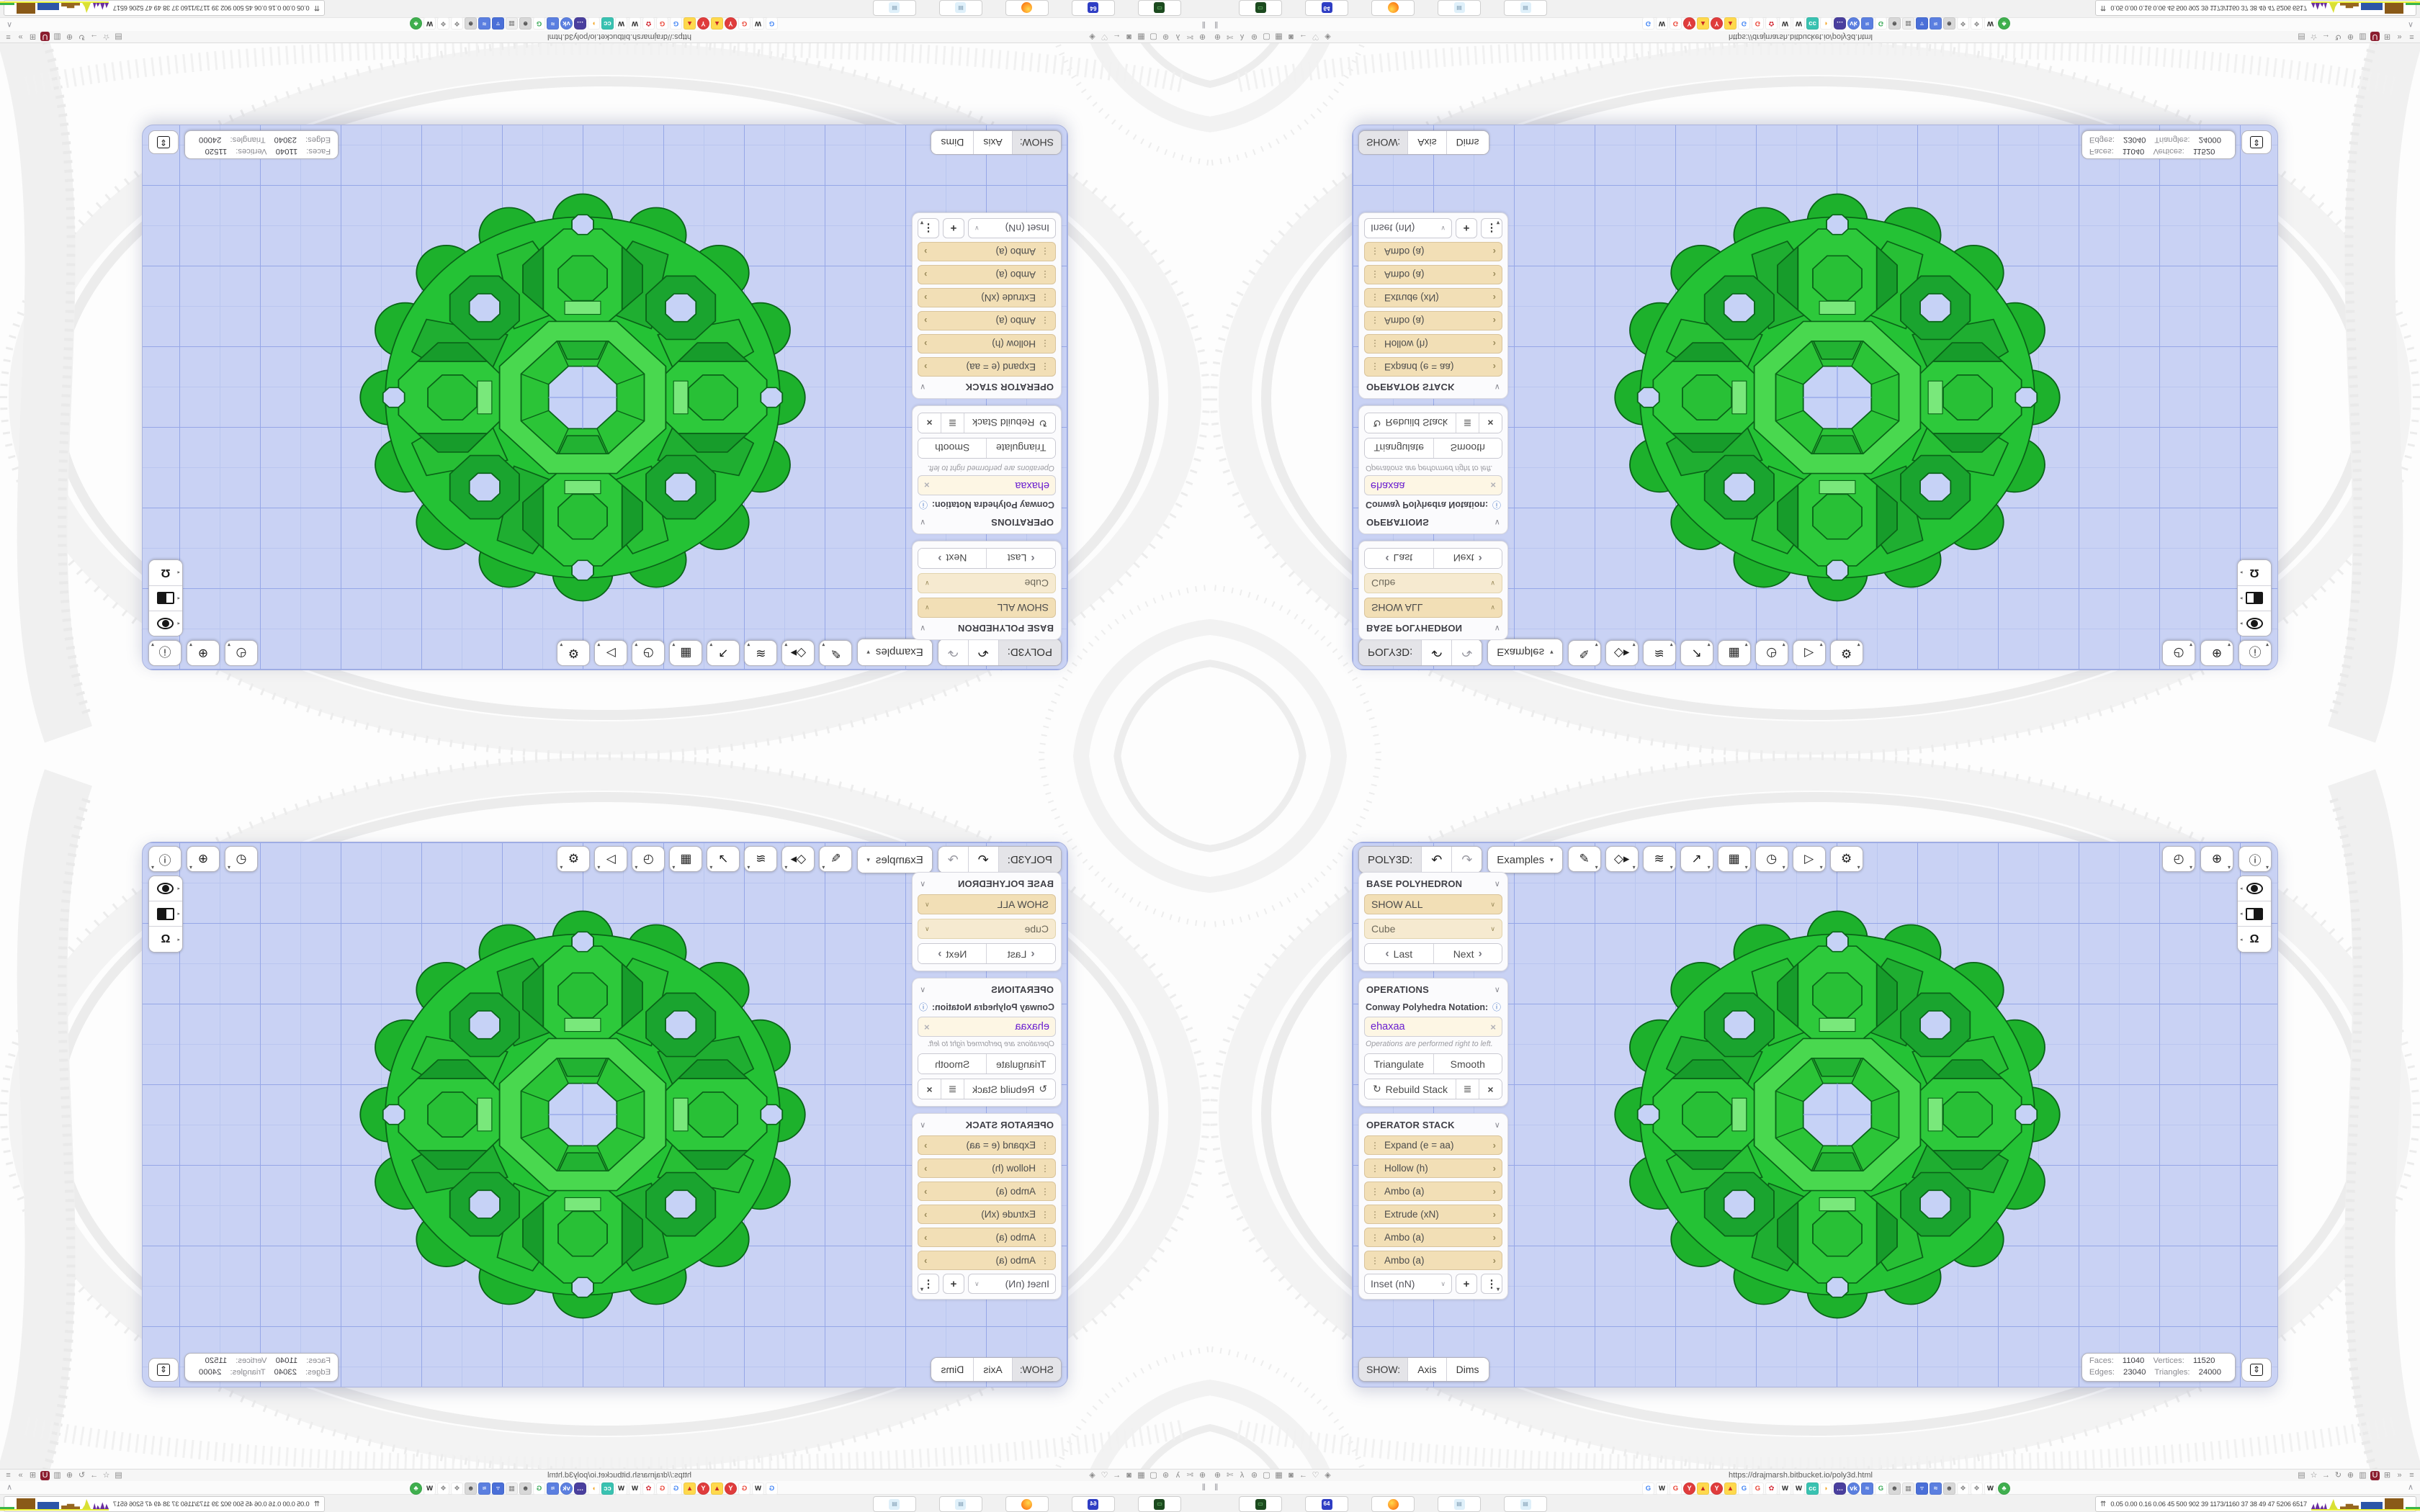 The image size is (2420, 1512). What do you see at coordinates (1104, 1475) in the screenshot?
I see `heart-icon: ♡` at bounding box center [1104, 1475].